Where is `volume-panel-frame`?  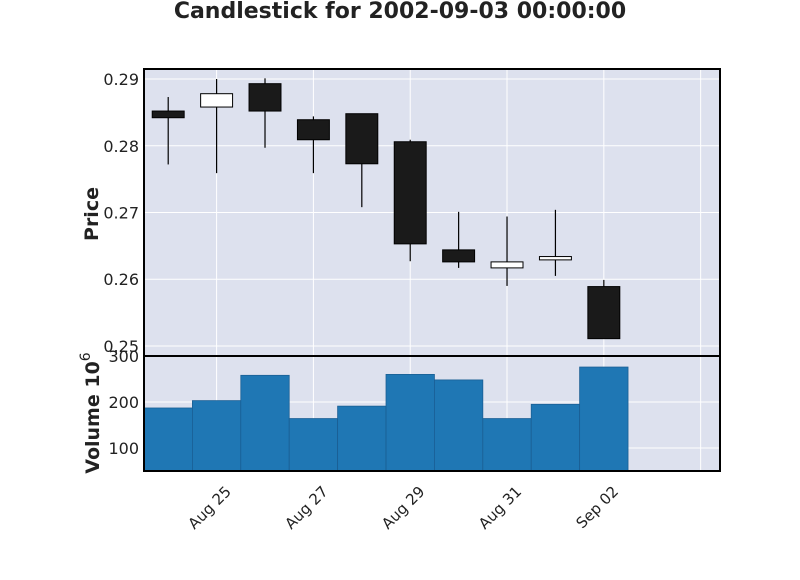
volume-panel-frame is located at coordinates (432, 413).